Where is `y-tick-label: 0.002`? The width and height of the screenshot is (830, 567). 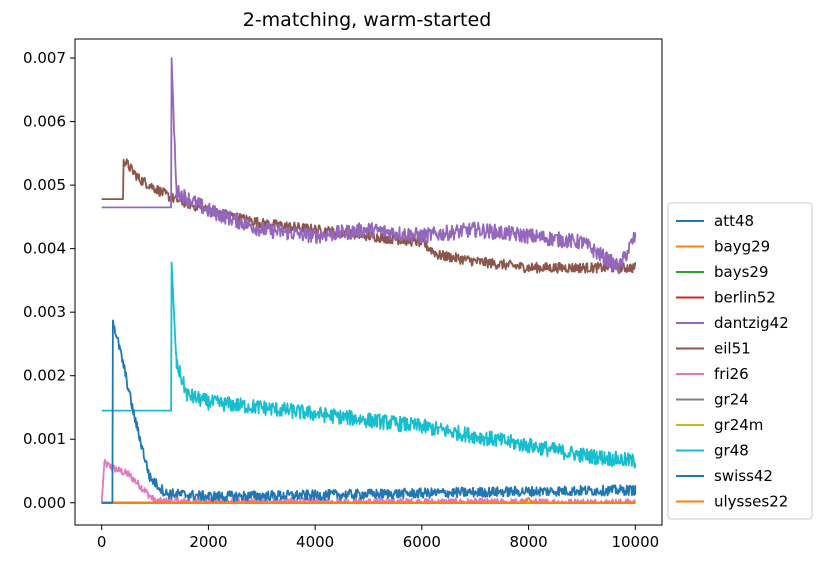 y-tick-label: 0.002 is located at coordinates (44, 376).